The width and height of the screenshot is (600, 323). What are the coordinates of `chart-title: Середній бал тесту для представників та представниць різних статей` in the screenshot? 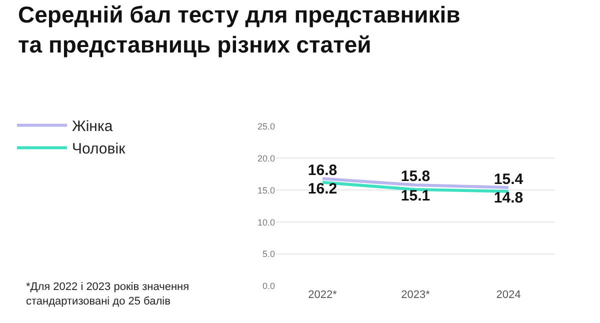 It's located at (239, 30).